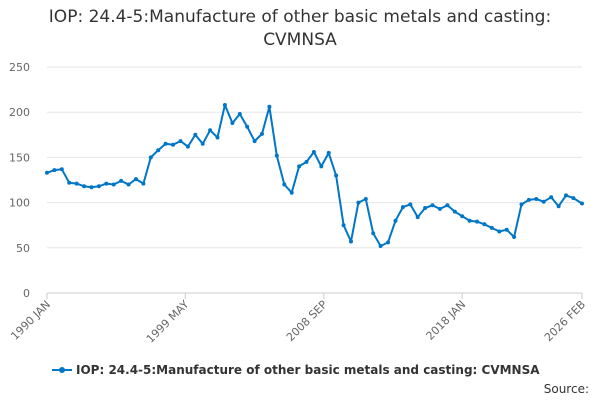 This screenshot has width=600, height=400. What do you see at coordinates (565, 321) in the screenshot?
I see `x-tick-label: 2026 FEB` at bounding box center [565, 321].